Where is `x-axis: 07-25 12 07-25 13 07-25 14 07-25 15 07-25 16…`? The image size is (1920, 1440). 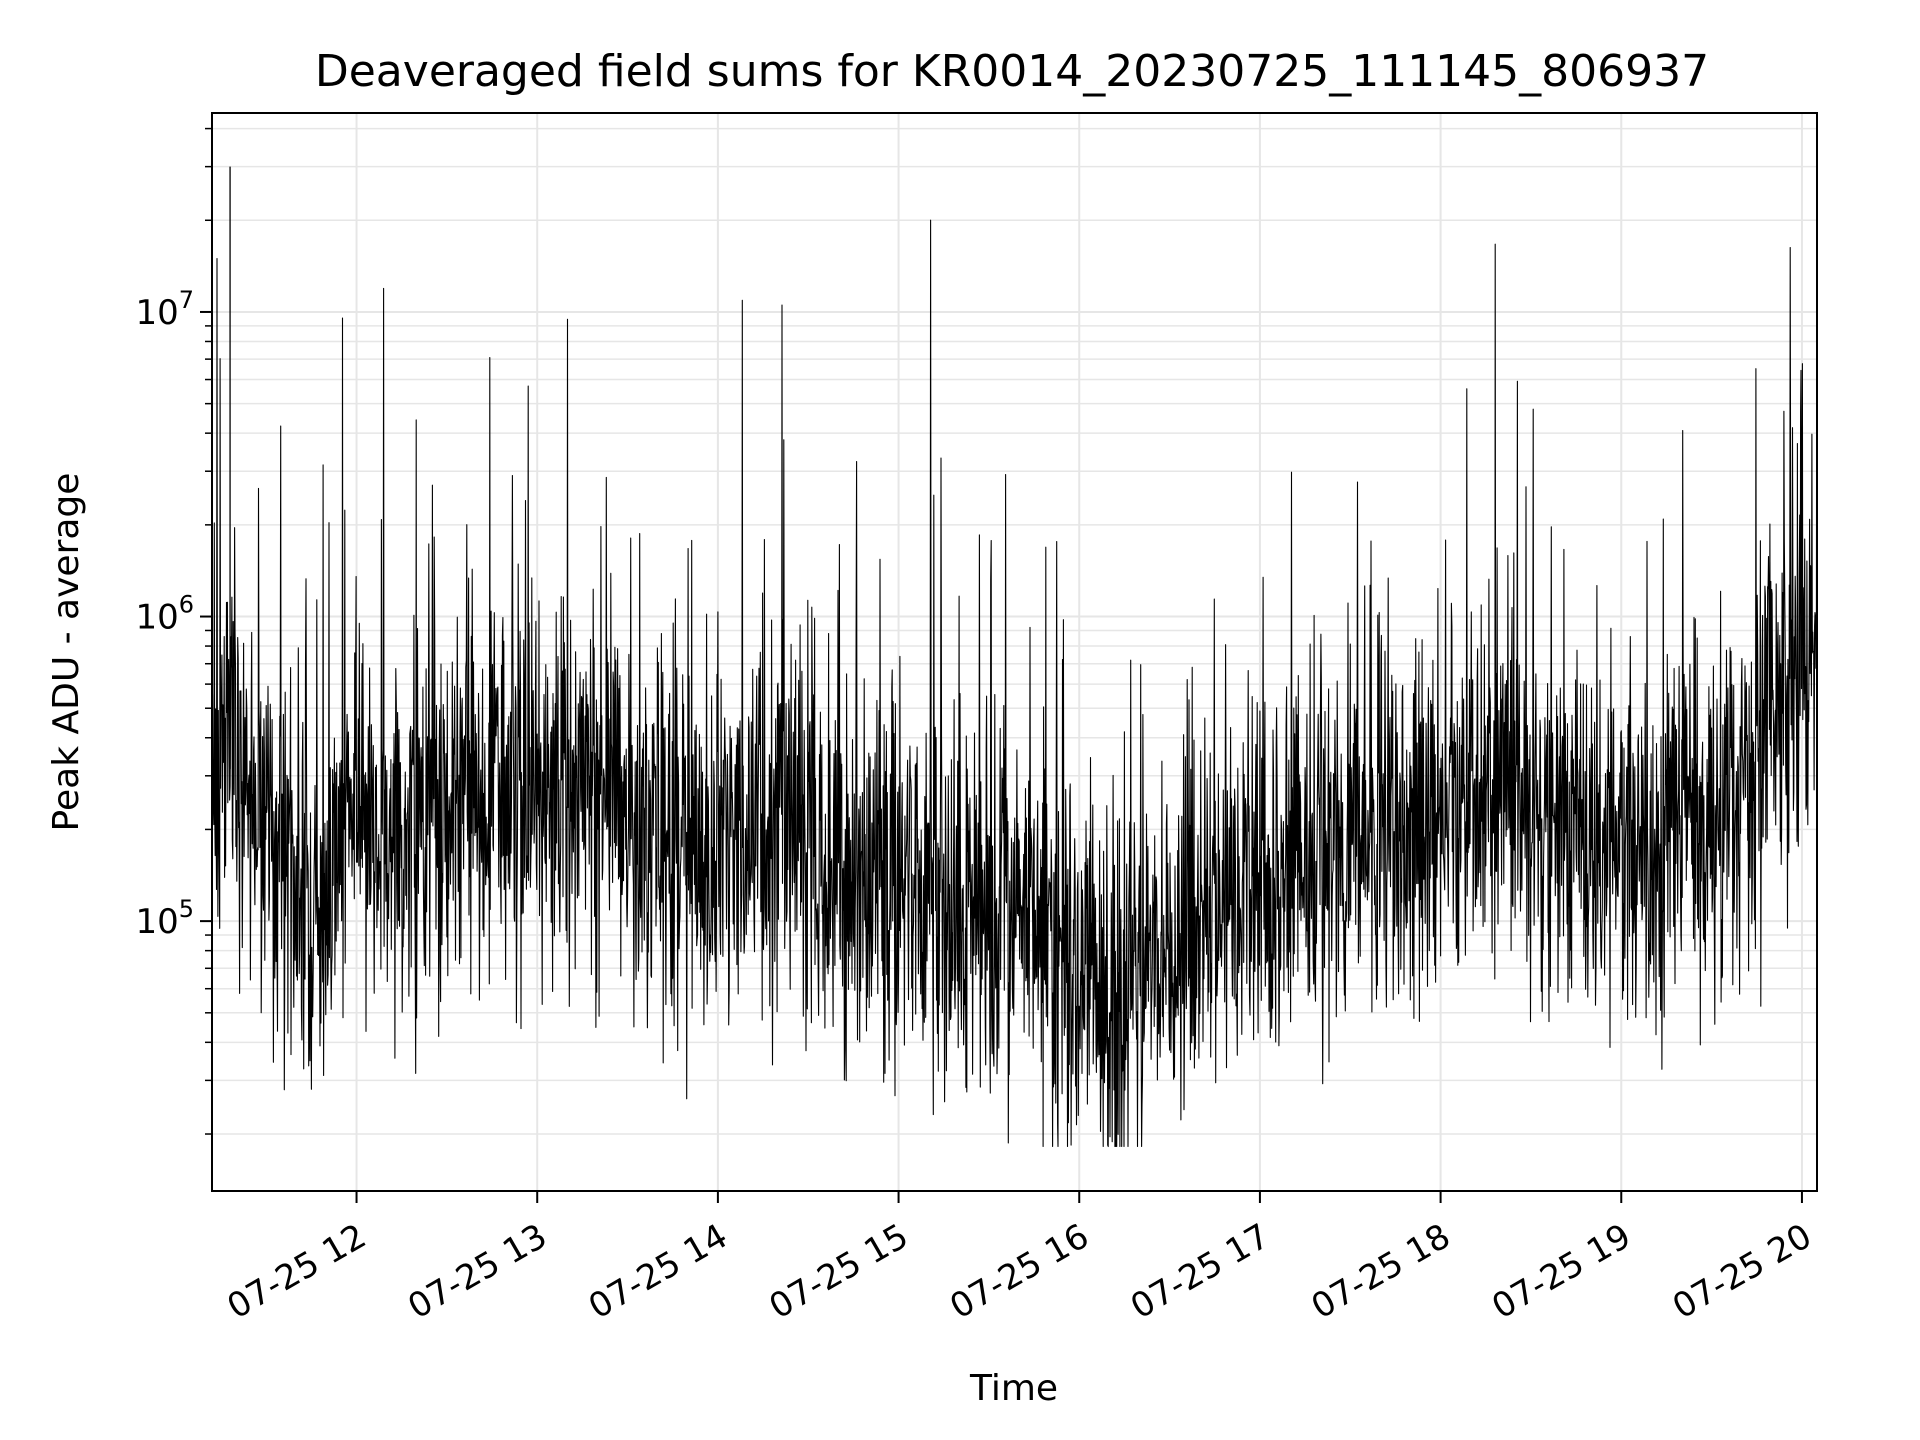 x-axis: 07-25 12 07-25 13 07-25 14 07-25 15 07-25 16… is located at coordinates (1019, 1259).